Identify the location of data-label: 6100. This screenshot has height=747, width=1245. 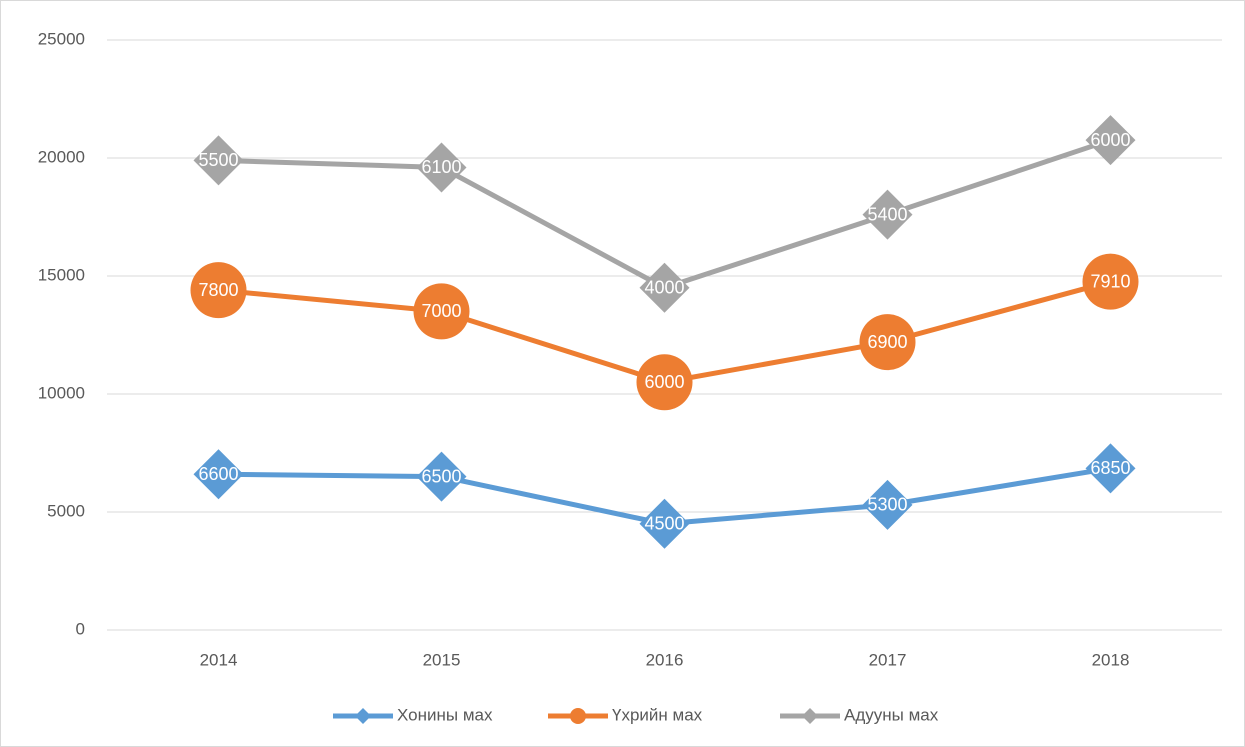
(441, 167).